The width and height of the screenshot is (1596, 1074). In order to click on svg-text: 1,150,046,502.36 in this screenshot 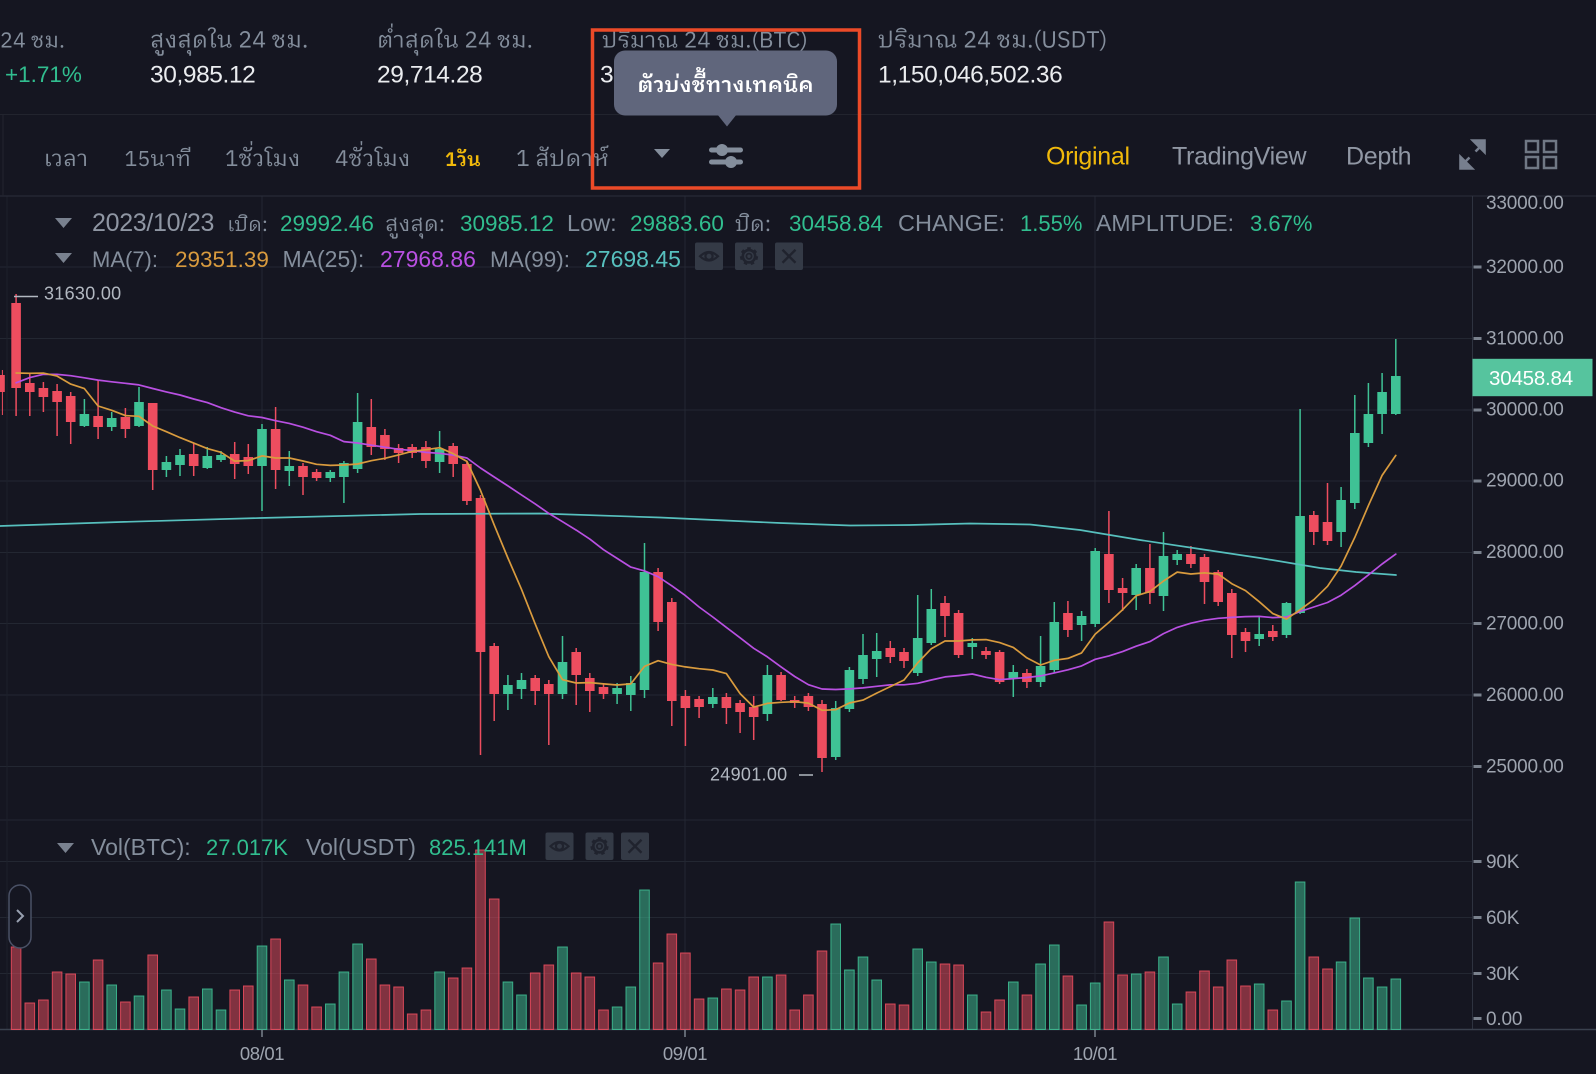, I will do `click(970, 75)`.